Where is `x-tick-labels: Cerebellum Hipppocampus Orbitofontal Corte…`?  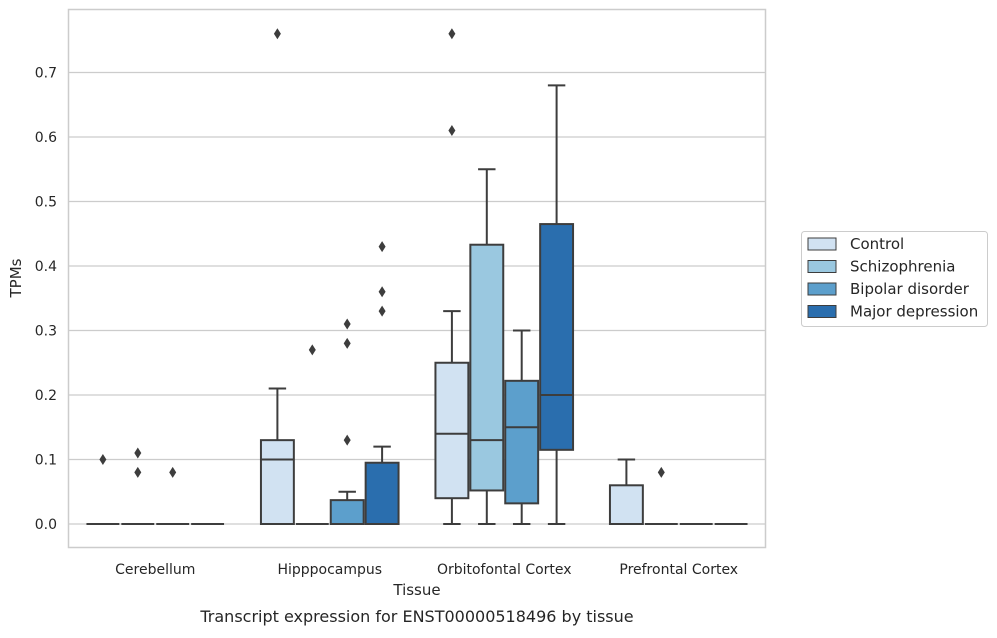
x-tick-labels: Cerebellum Hipppocampus Orbitofontal Corte… is located at coordinates (426, 570).